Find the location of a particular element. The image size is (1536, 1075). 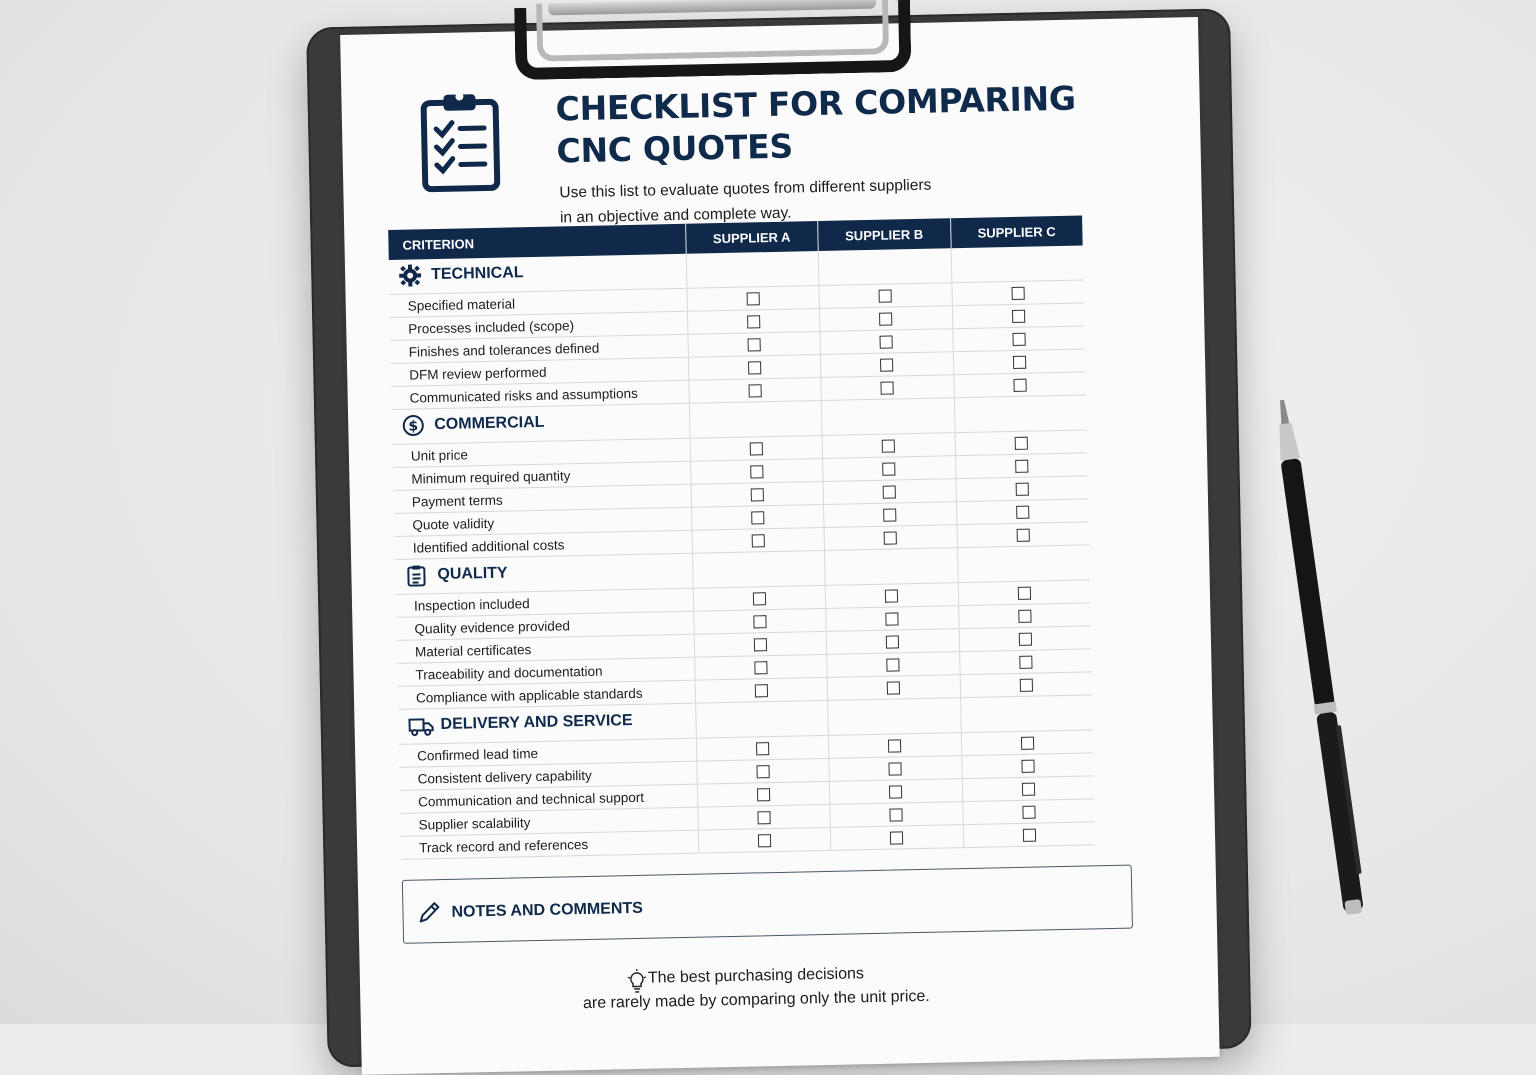

header-supplier-b: SUPPLIER B is located at coordinates (884, 234).